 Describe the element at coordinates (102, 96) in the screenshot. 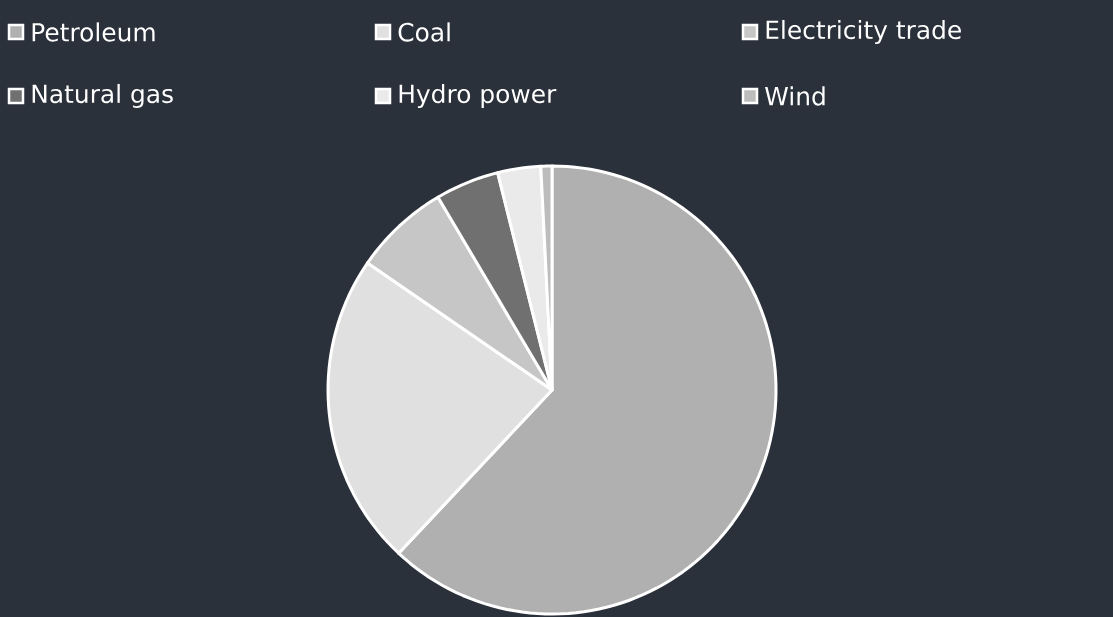

I see `legend-label: Natural gas` at that location.